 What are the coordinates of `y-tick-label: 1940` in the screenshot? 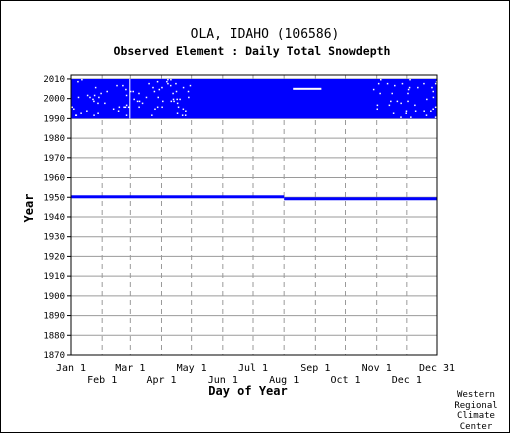 It's located at (54, 218).